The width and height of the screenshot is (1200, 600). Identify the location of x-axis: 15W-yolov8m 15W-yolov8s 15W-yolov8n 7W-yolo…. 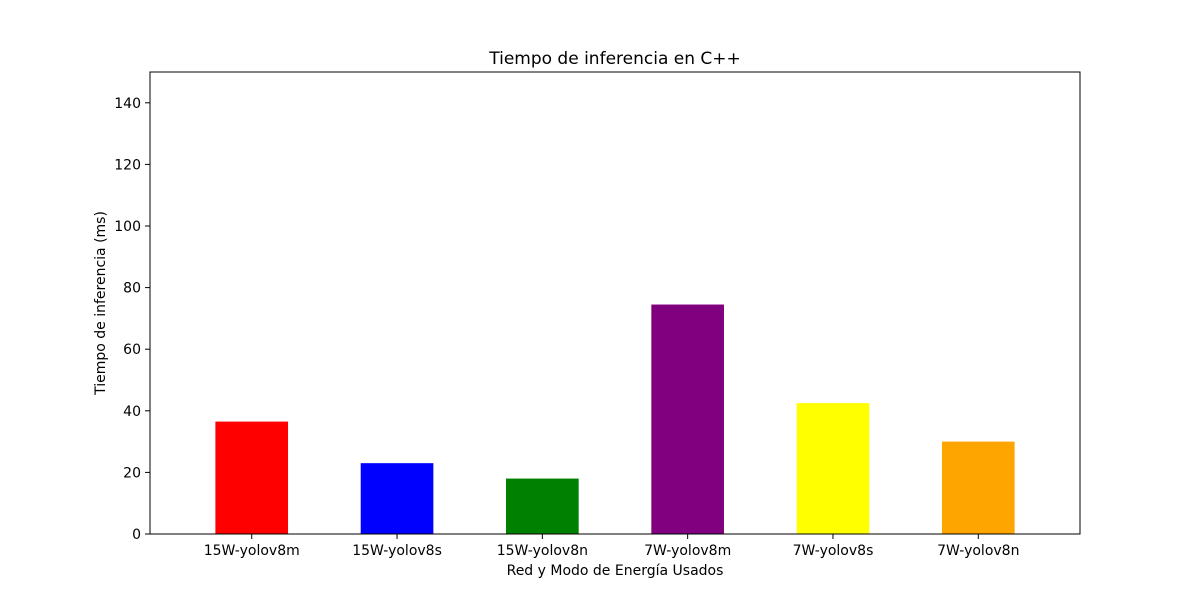
(611, 546).